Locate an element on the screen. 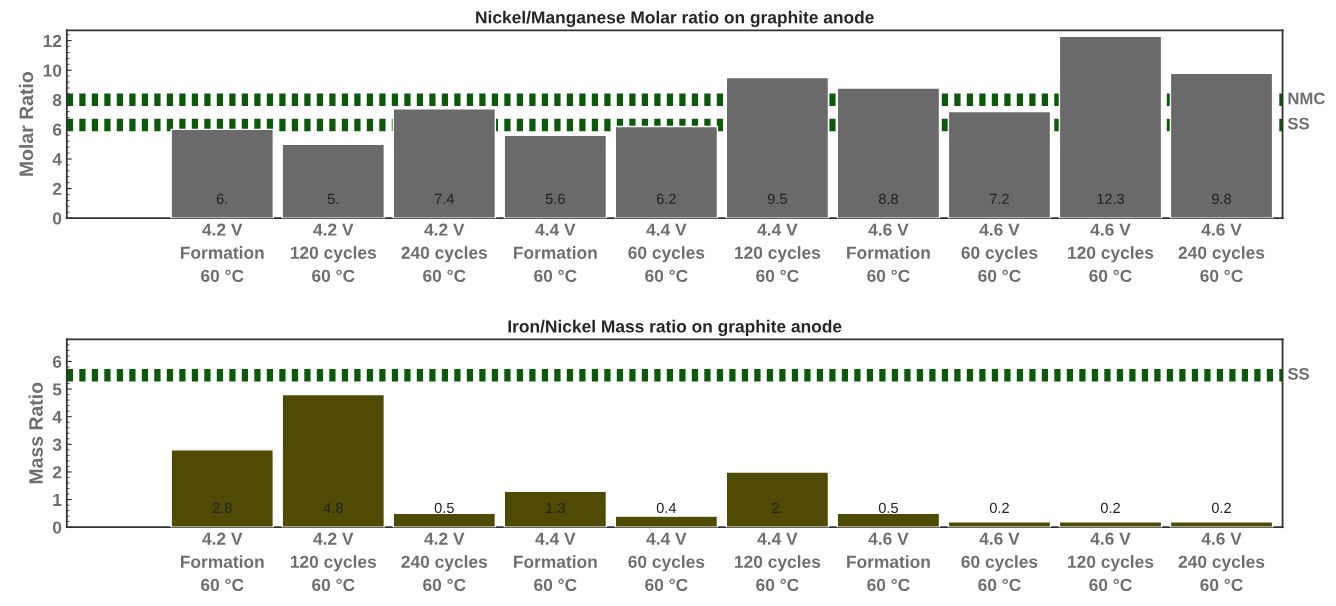 The width and height of the screenshot is (1336, 606). y-tick-label: 8 is located at coordinates (57, 100).